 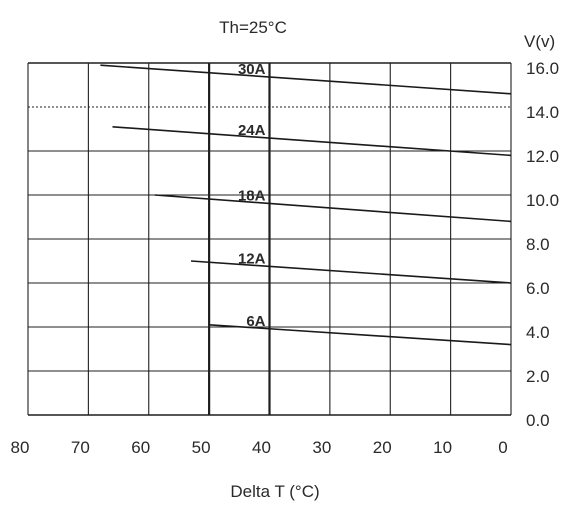 I want to click on series-label-18a: 18A, so click(x=252, y=196).